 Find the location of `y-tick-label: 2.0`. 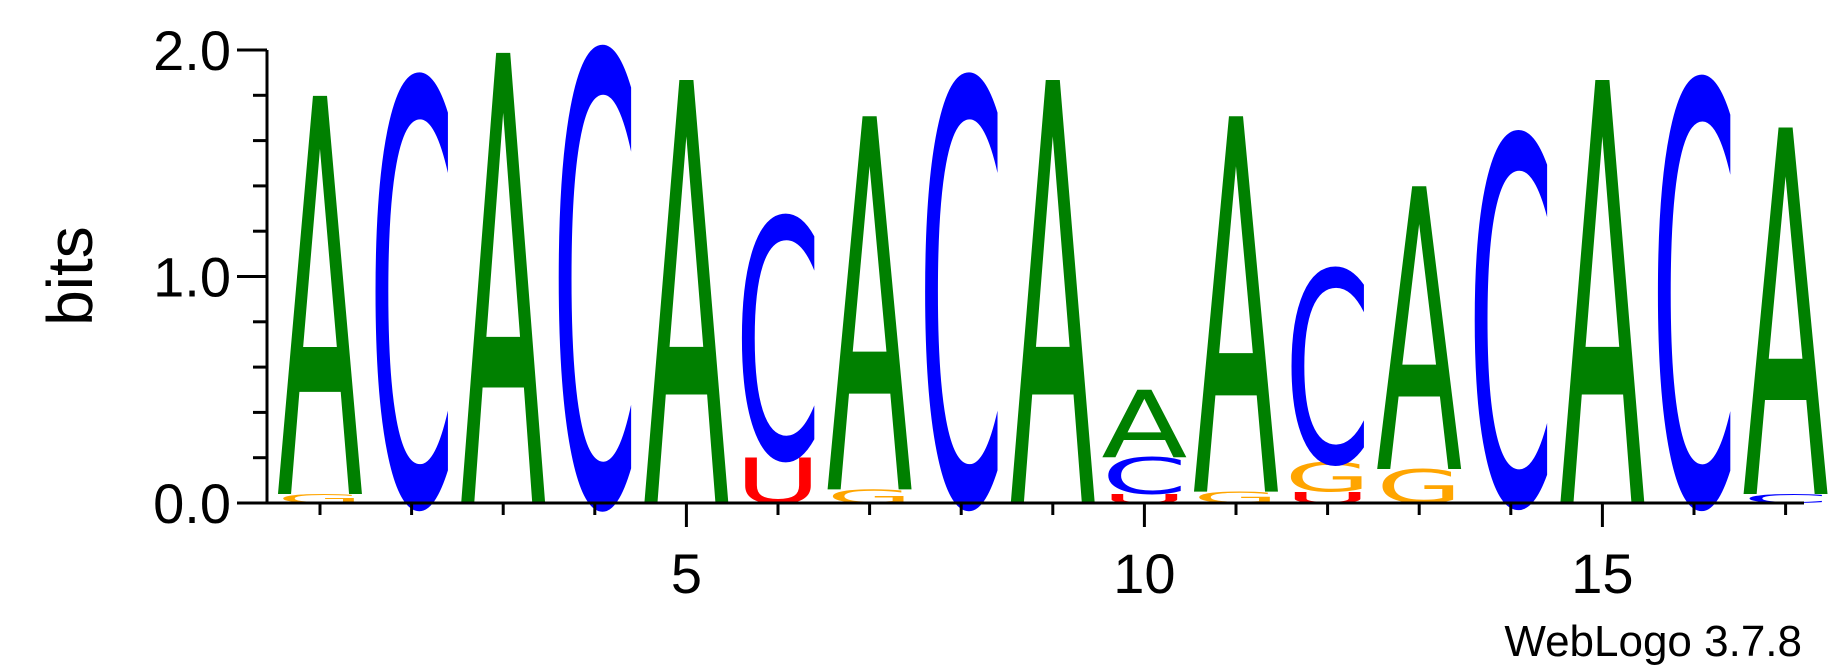

y-tick-label: 2.0 is located at coordinates (192, 50).